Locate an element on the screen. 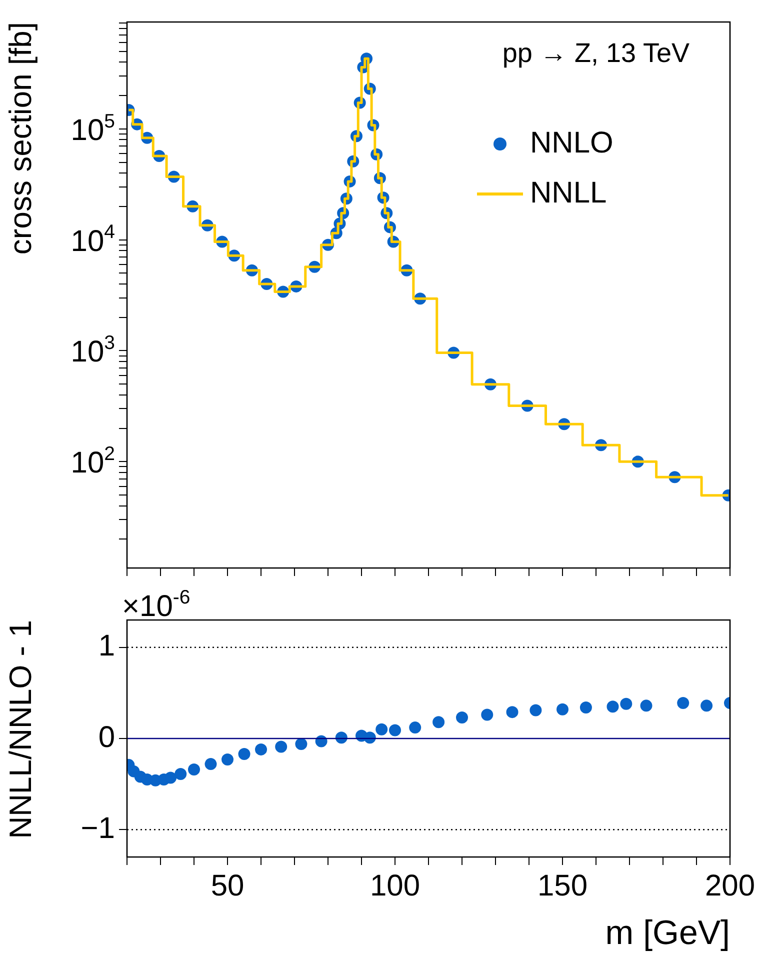 The height and width of the screenshot is (959, 763). y-tick-label: −1 is located at coordinates (97, 828).